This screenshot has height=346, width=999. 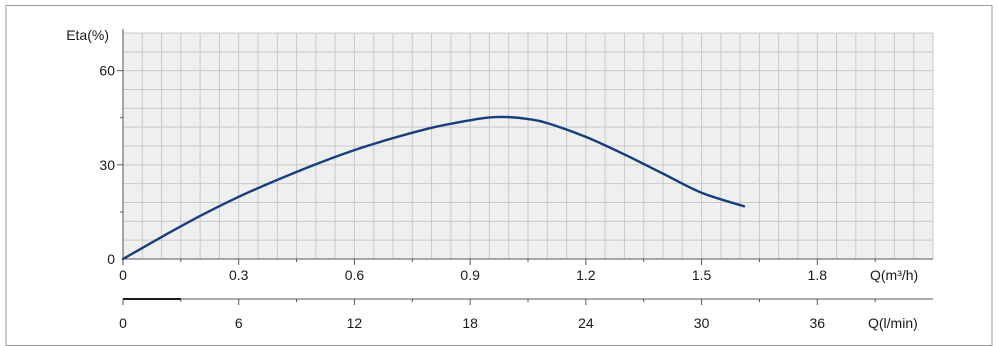 I want to click on x-tick-label: 0.6, so click(x=355, y=275).